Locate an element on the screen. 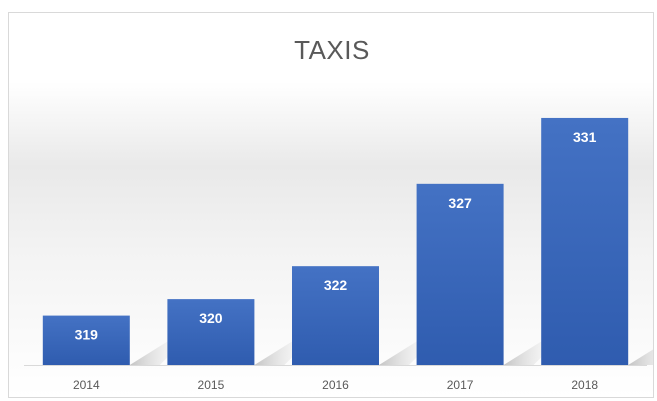  data-label: 322 is located at coordinates (336, 285).